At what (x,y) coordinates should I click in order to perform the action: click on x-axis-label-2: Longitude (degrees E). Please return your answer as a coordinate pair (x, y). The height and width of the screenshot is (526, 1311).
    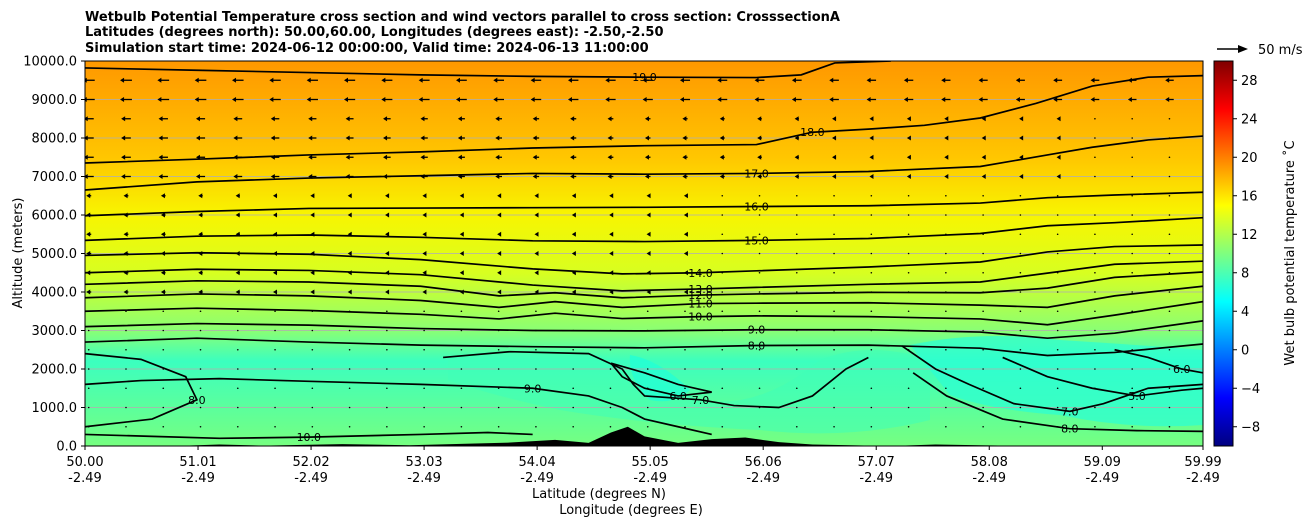
    Looking at the image, I should click on (631, 510).